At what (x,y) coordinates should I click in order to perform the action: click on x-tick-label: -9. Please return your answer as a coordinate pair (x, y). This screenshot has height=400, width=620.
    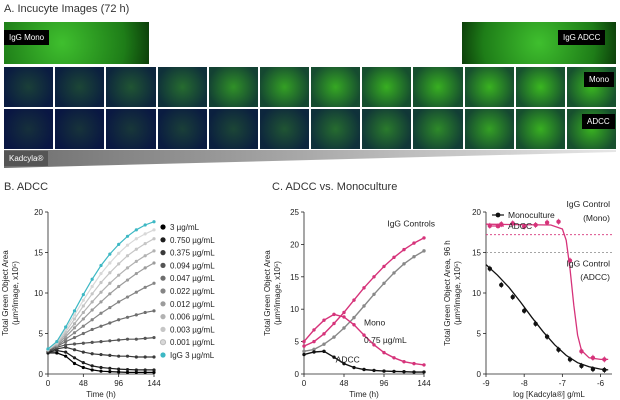
    Looking at the image, I should click on (486, 383).